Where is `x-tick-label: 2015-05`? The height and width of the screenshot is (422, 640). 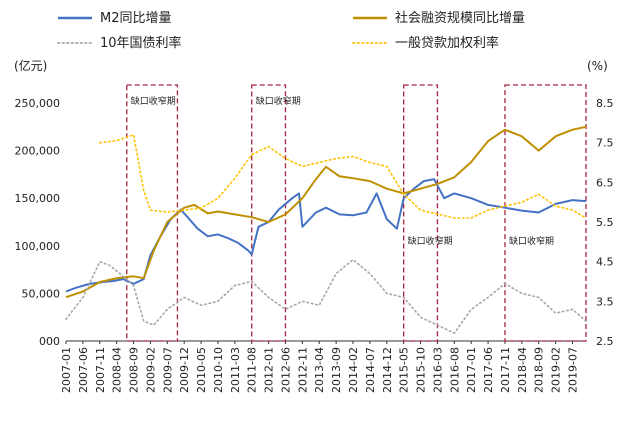
x-tick-label: 2015-05 is located at coordinates (404, 370).